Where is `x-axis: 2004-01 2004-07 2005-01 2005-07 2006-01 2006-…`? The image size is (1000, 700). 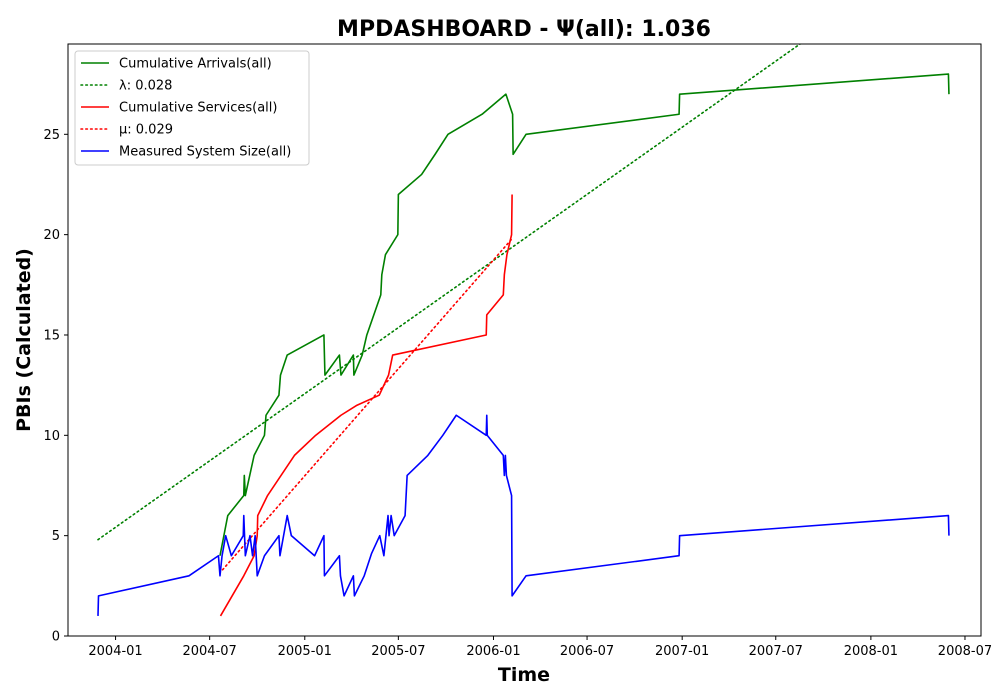
x-axis: 2004-01 2004-07 2005-01 2005-07 2006-01 2006-… is located at coordinates (540, 647).